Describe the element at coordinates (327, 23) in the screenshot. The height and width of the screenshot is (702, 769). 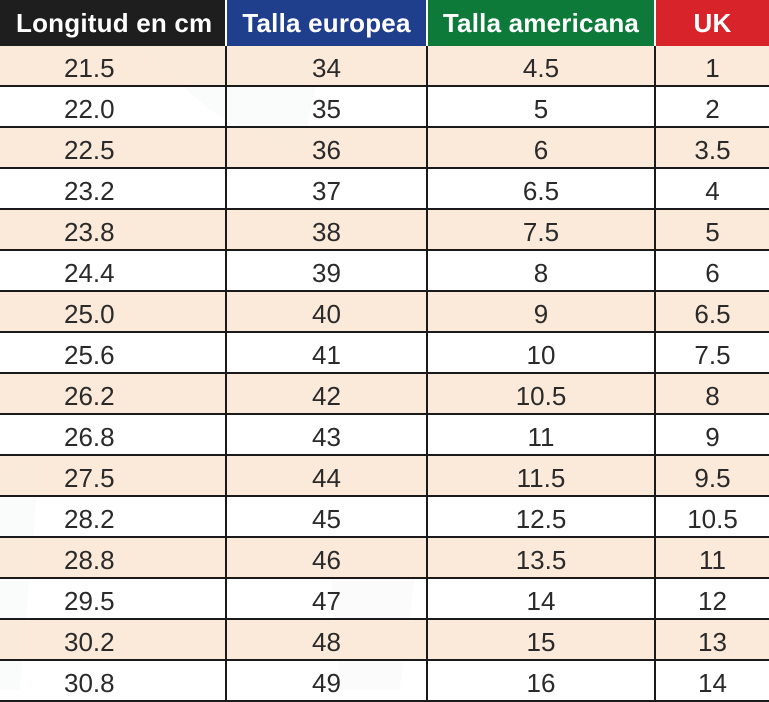
I see `header-eu-size: Talla europea` at that location.